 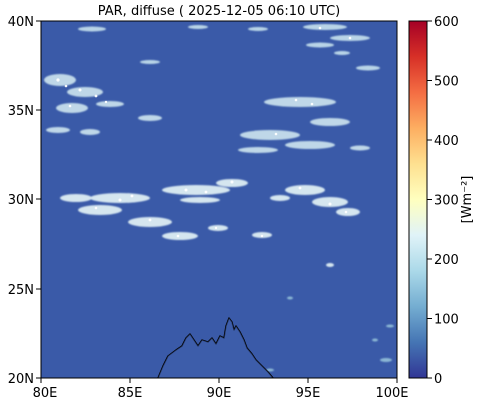 What do you see at coordinates (467, 200) in the screenshot?
I see `colorbar-label: [Wm⁻²]` at bounding box center [467, 200].